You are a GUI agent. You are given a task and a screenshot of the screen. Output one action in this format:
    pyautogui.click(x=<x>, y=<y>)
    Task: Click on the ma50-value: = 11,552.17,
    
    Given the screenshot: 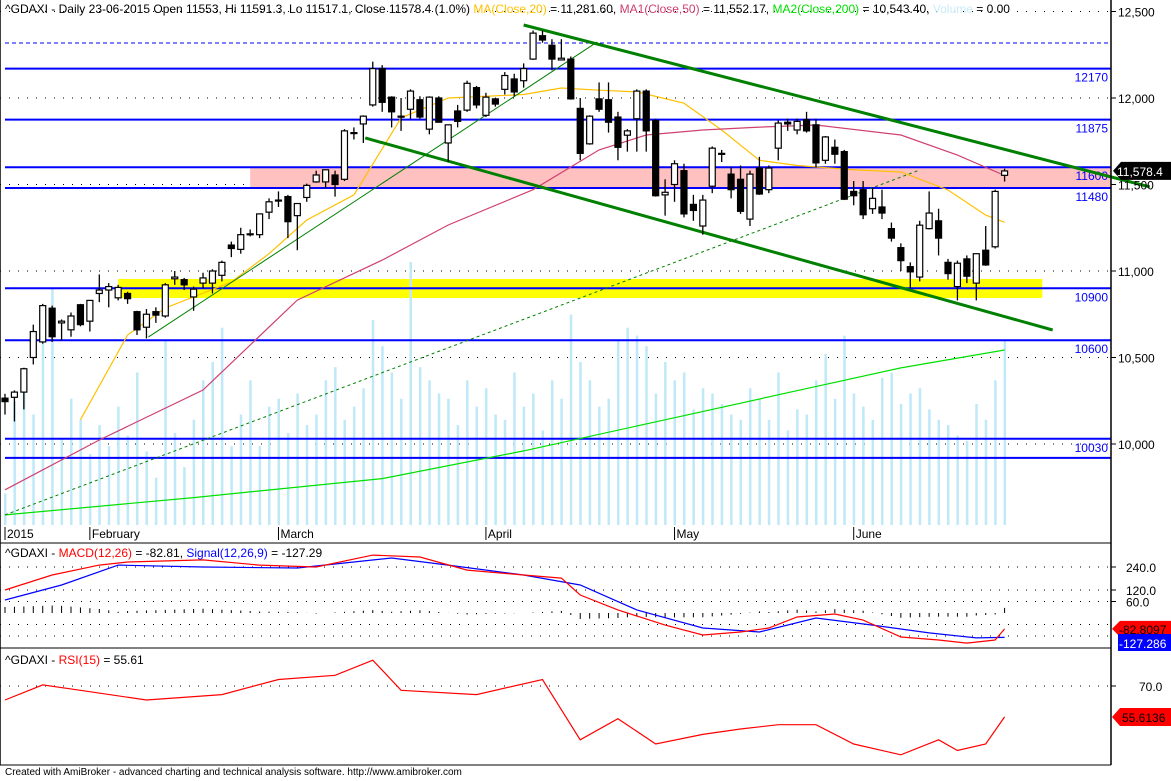 What is the action you would take?
    pyautogui.click(x=736, y=9)
    